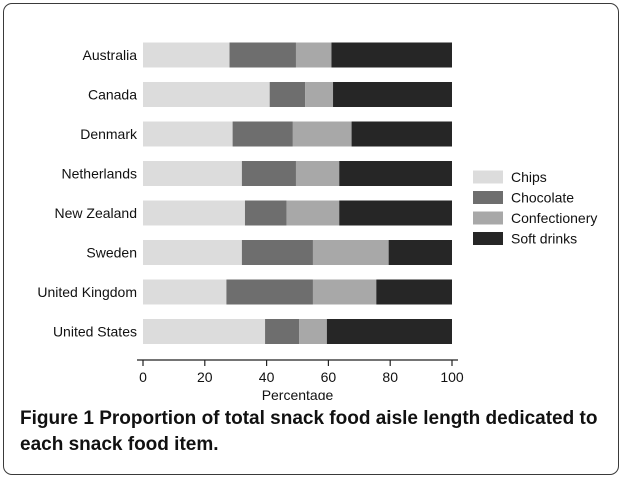  Describe the element at coordinates (95, 332) in the screenshot. I see `category-label: United States` at that location.